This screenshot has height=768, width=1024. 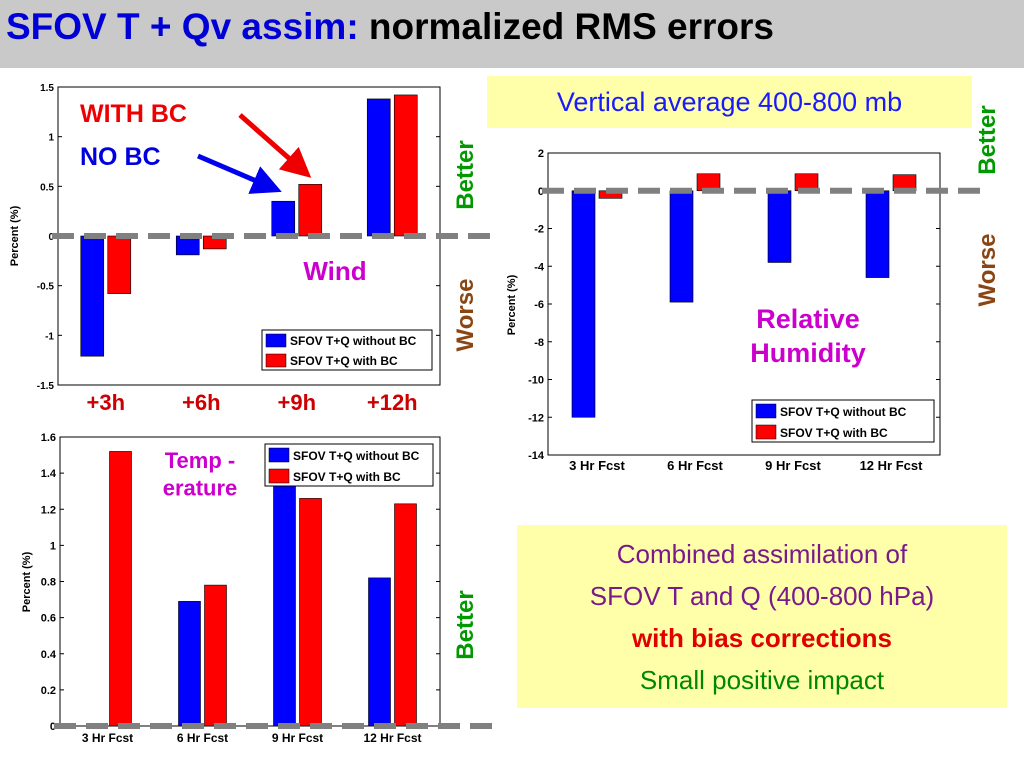 What do you see at coordinates (51, 138) in the screenshot?
I see `chart0-ytick-label: 1` at bounding box center [51, 138].